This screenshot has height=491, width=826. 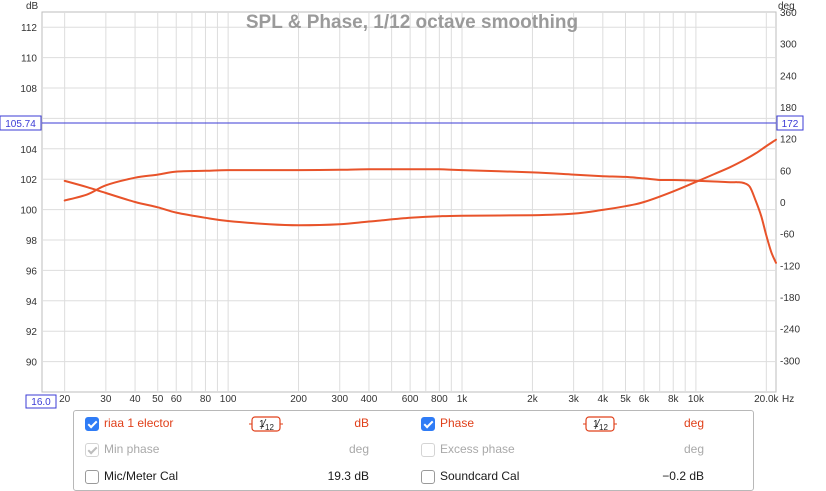 I want to click on riaa-smoothing-button: 1 12, so click(x=266, y=424).